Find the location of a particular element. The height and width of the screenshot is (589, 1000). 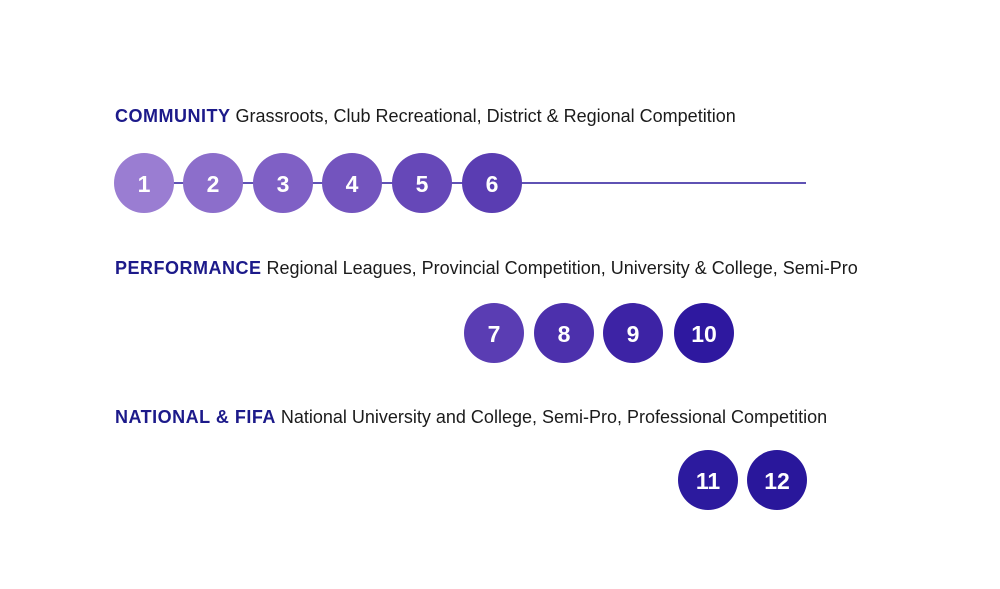

stage-number: 1 is located at coordinates (144, 184).